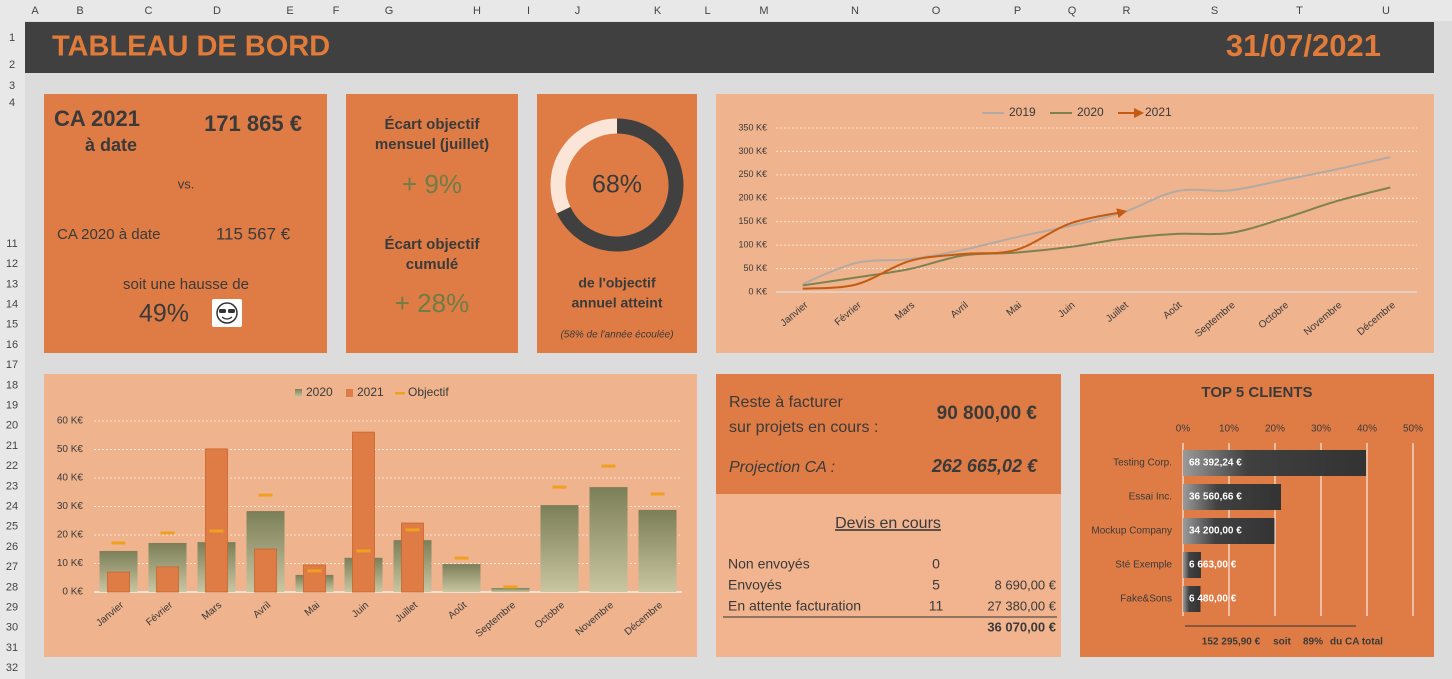 This screenshot has width=1452, height=679. What do you see at coordinates (12, 527) in the screenshot?
I see `row-header: 25` at bounding box center [12, 527].